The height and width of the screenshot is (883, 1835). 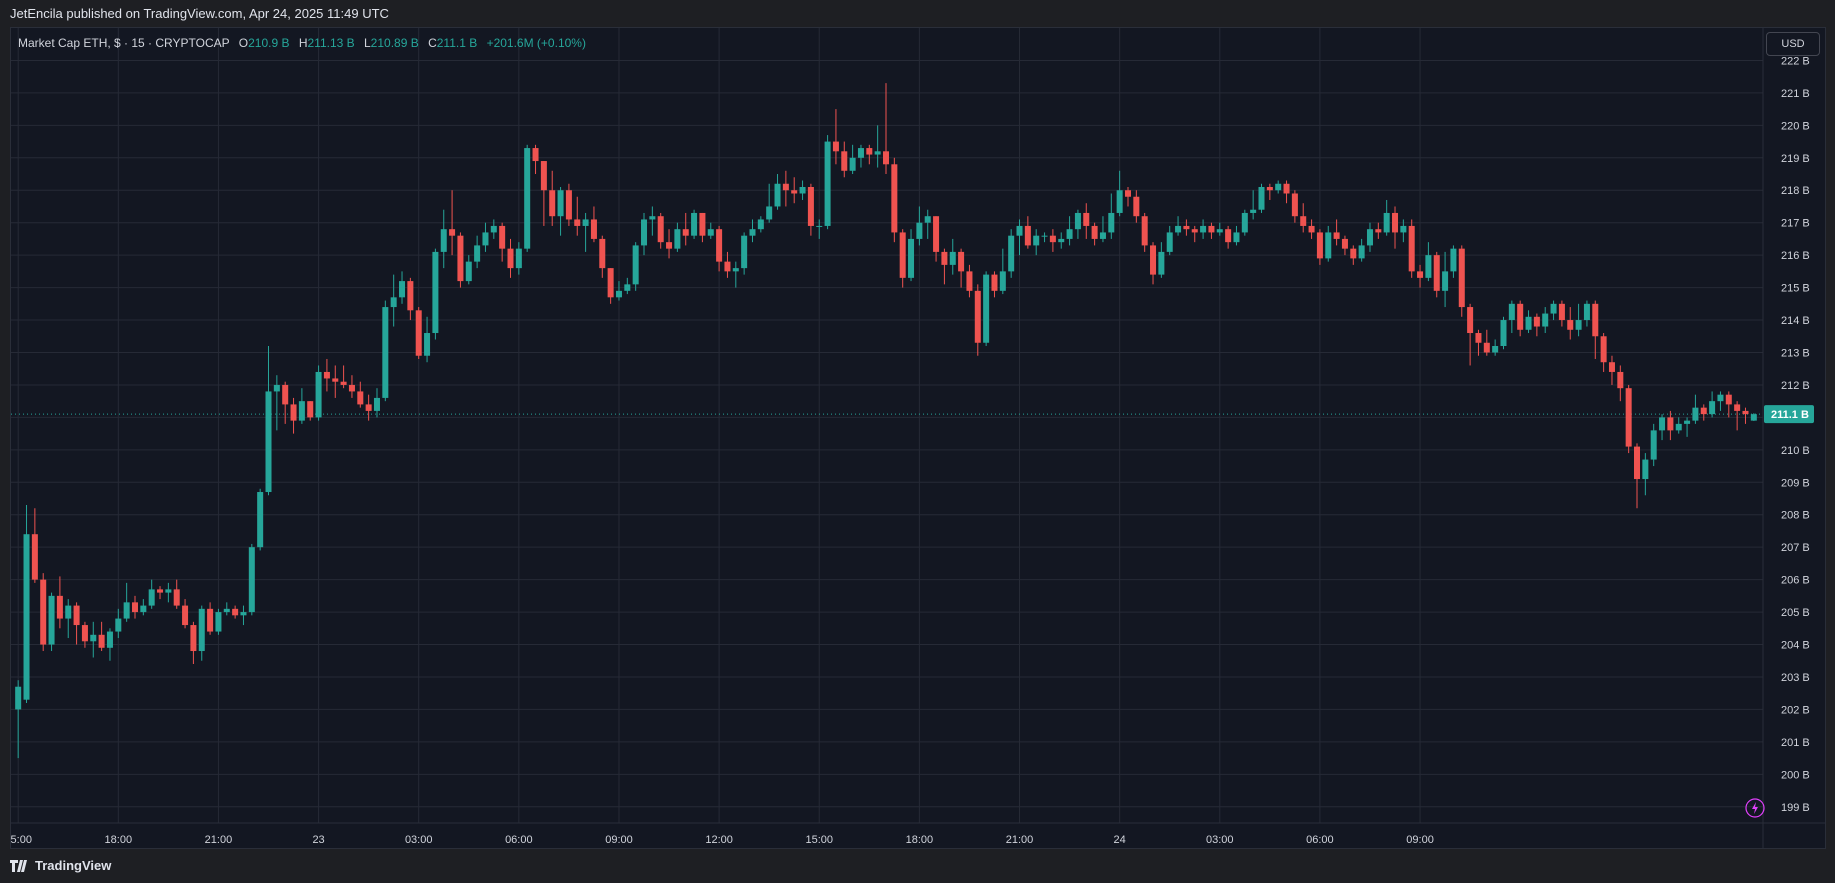 What do you see at coordinates (1795, 743) in the screenshot?
I see `y-tick-label: 201 B` at bounding box center [1795, 743].